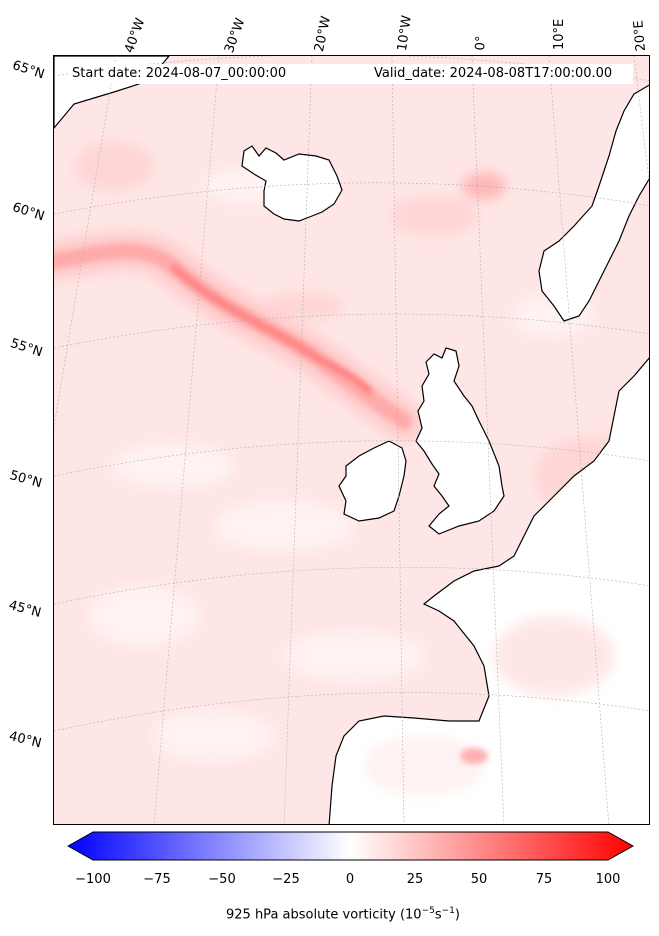 The height and width of the screenshot is (936, 659). Describe the element at coordinates (479, 879) in the screenshot. I see `colorbar-tick: 50` at that location.